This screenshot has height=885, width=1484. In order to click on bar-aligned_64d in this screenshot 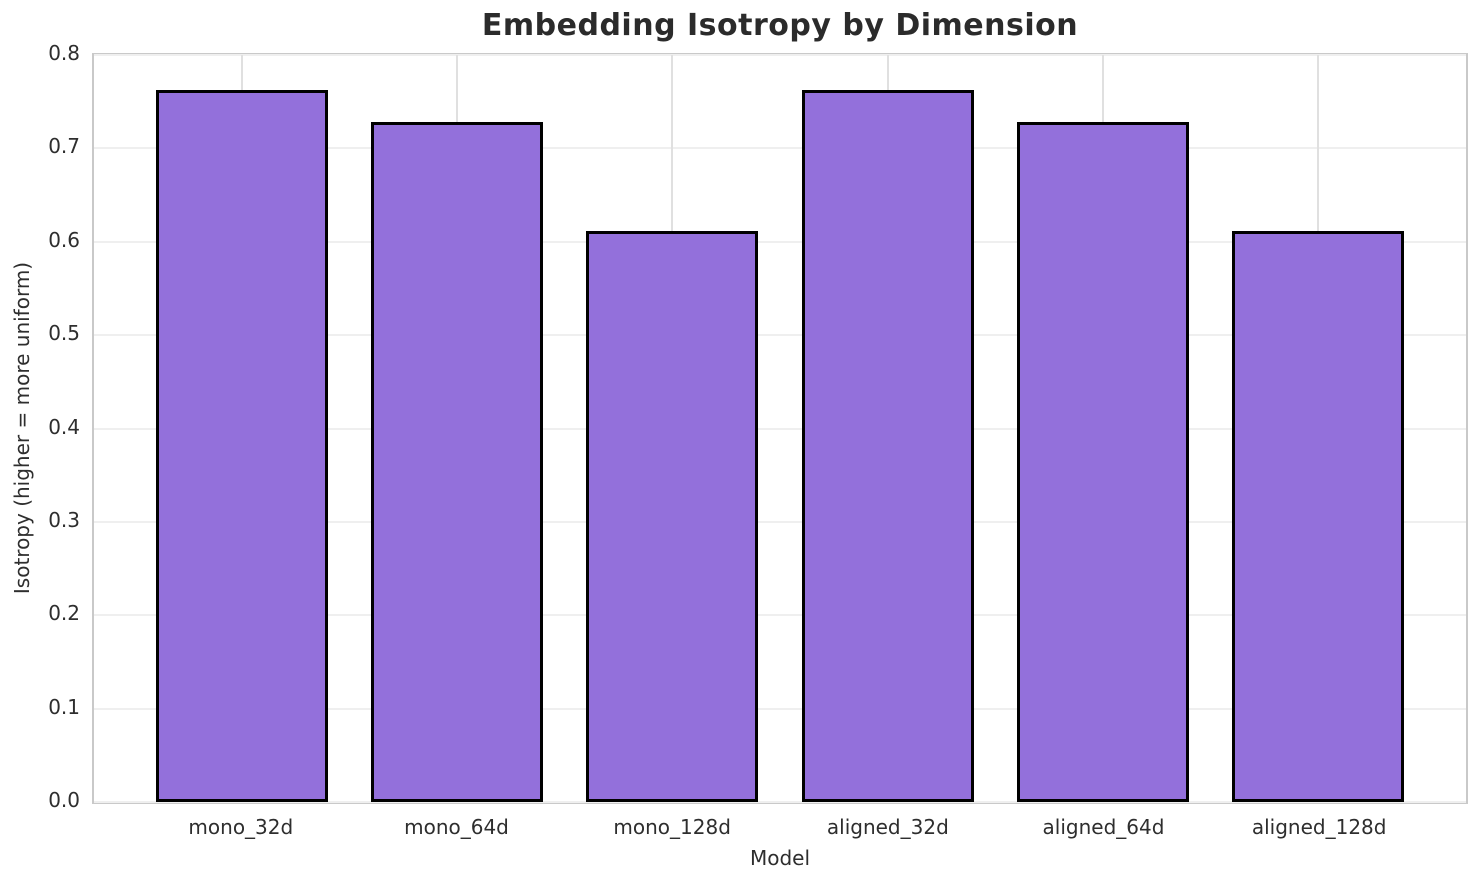, I will do `click(1102, 462)`.